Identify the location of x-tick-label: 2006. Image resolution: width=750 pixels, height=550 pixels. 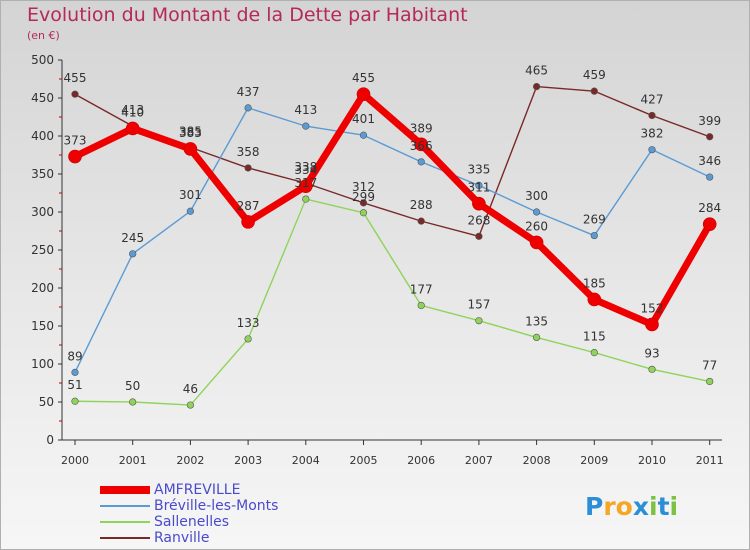
(421, 460).